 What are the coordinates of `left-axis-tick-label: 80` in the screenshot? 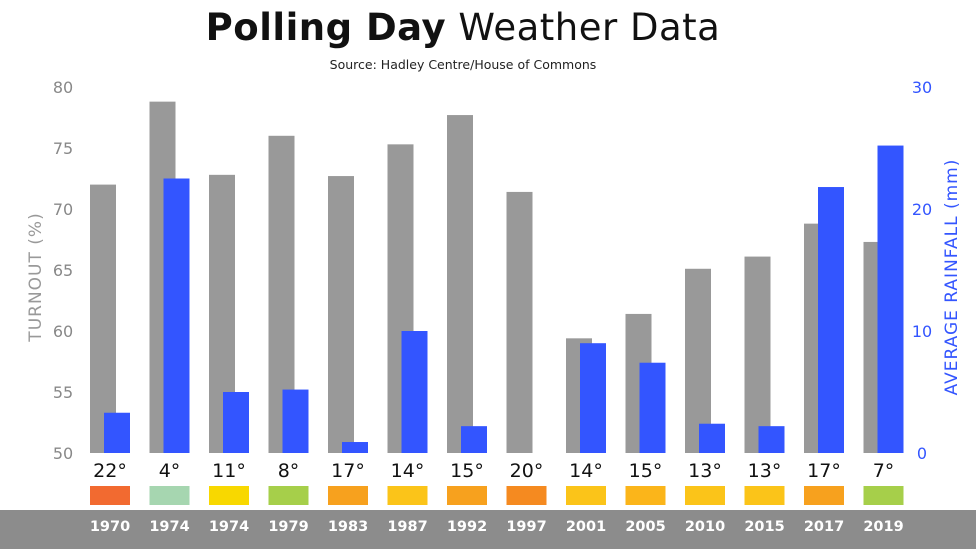 It's located at (63, 87).